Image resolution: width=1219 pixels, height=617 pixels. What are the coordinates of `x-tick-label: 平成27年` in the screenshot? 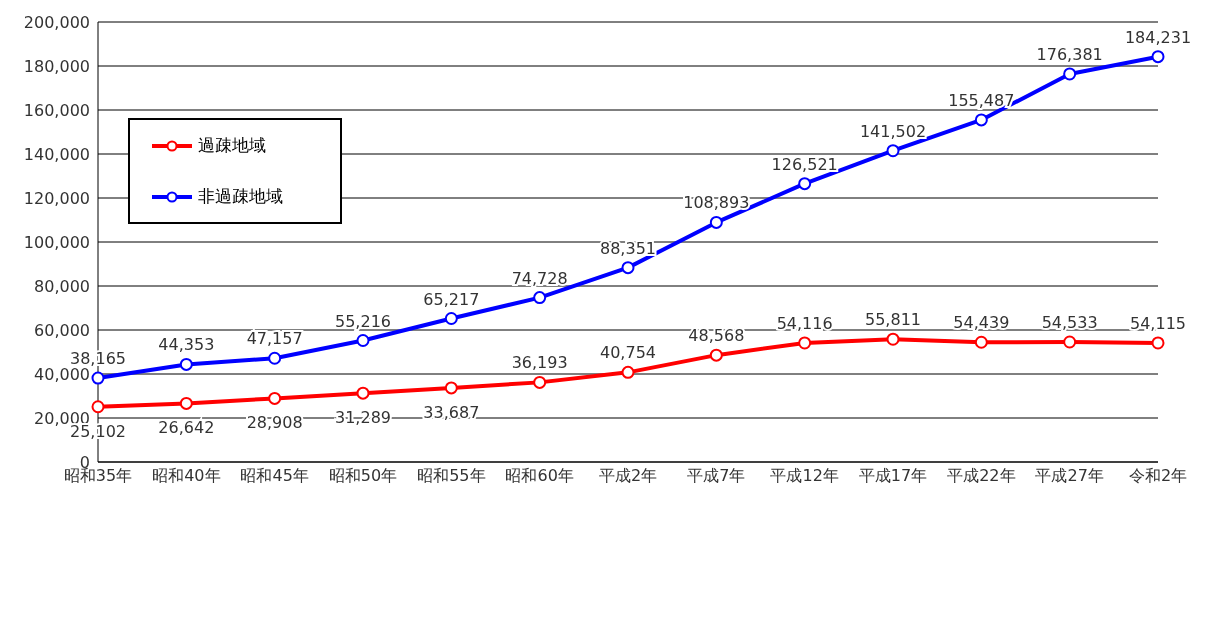 It's located at (1069, 476).